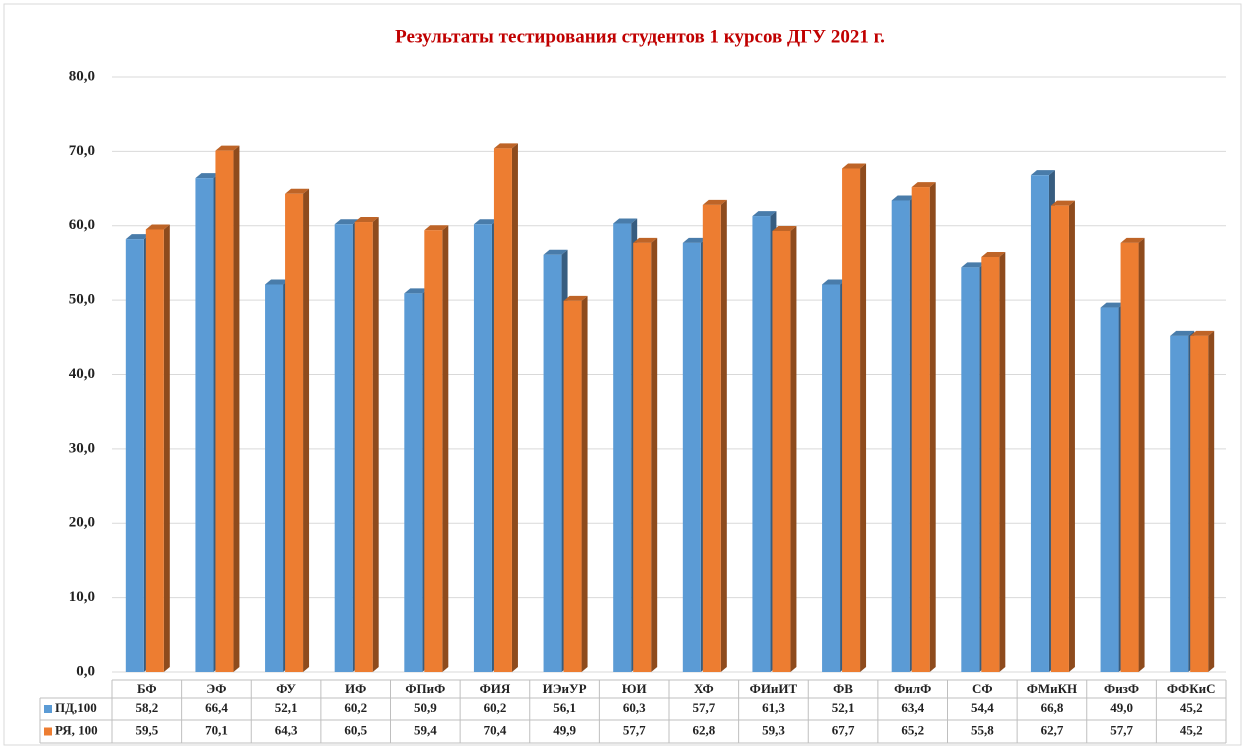 This screenshot has width=1245, height=749. I want to click on table-value: 49,0, so click(1121, 707).